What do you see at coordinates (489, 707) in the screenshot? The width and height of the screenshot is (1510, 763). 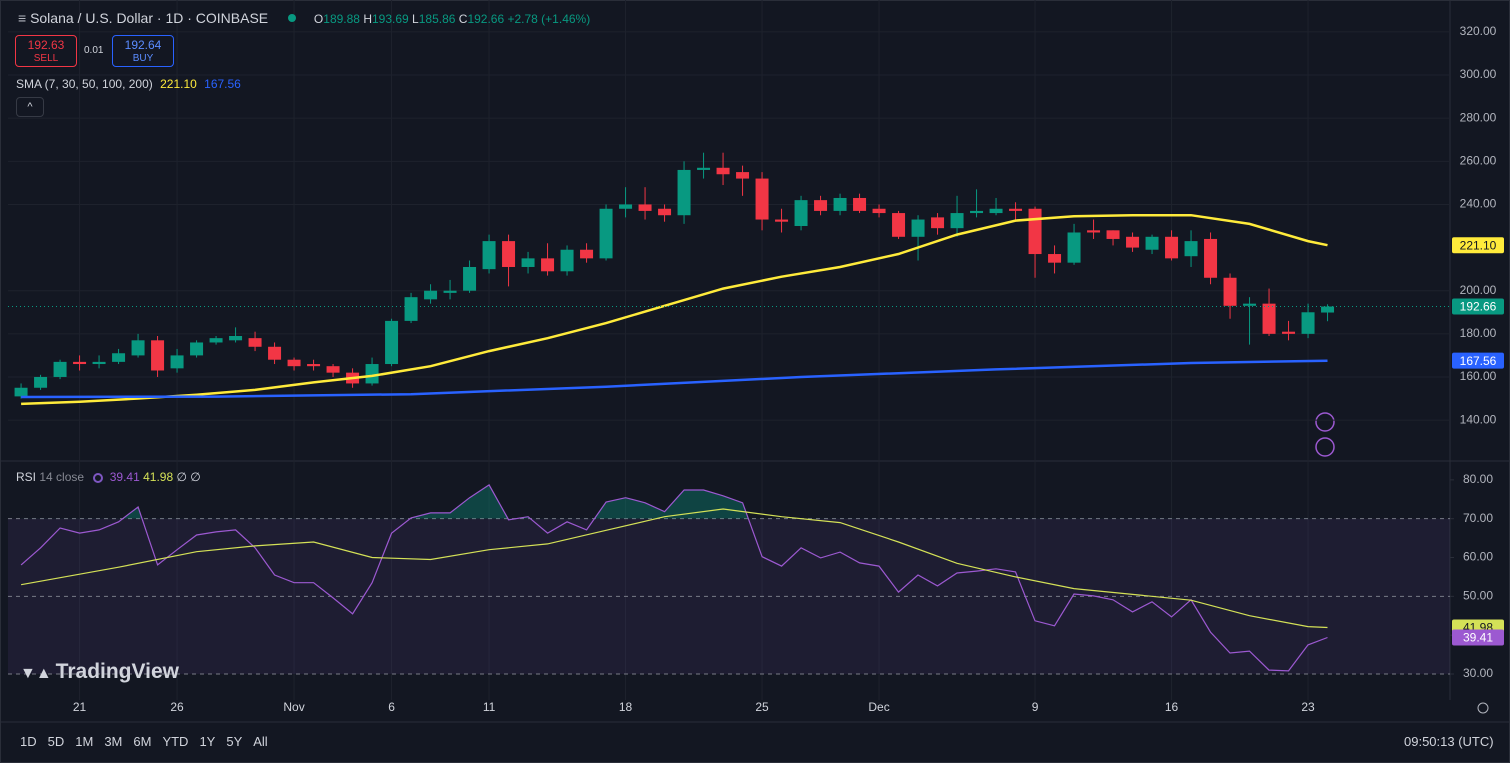 I see `x-tick-label: 11` at bounding box center [489, 707].